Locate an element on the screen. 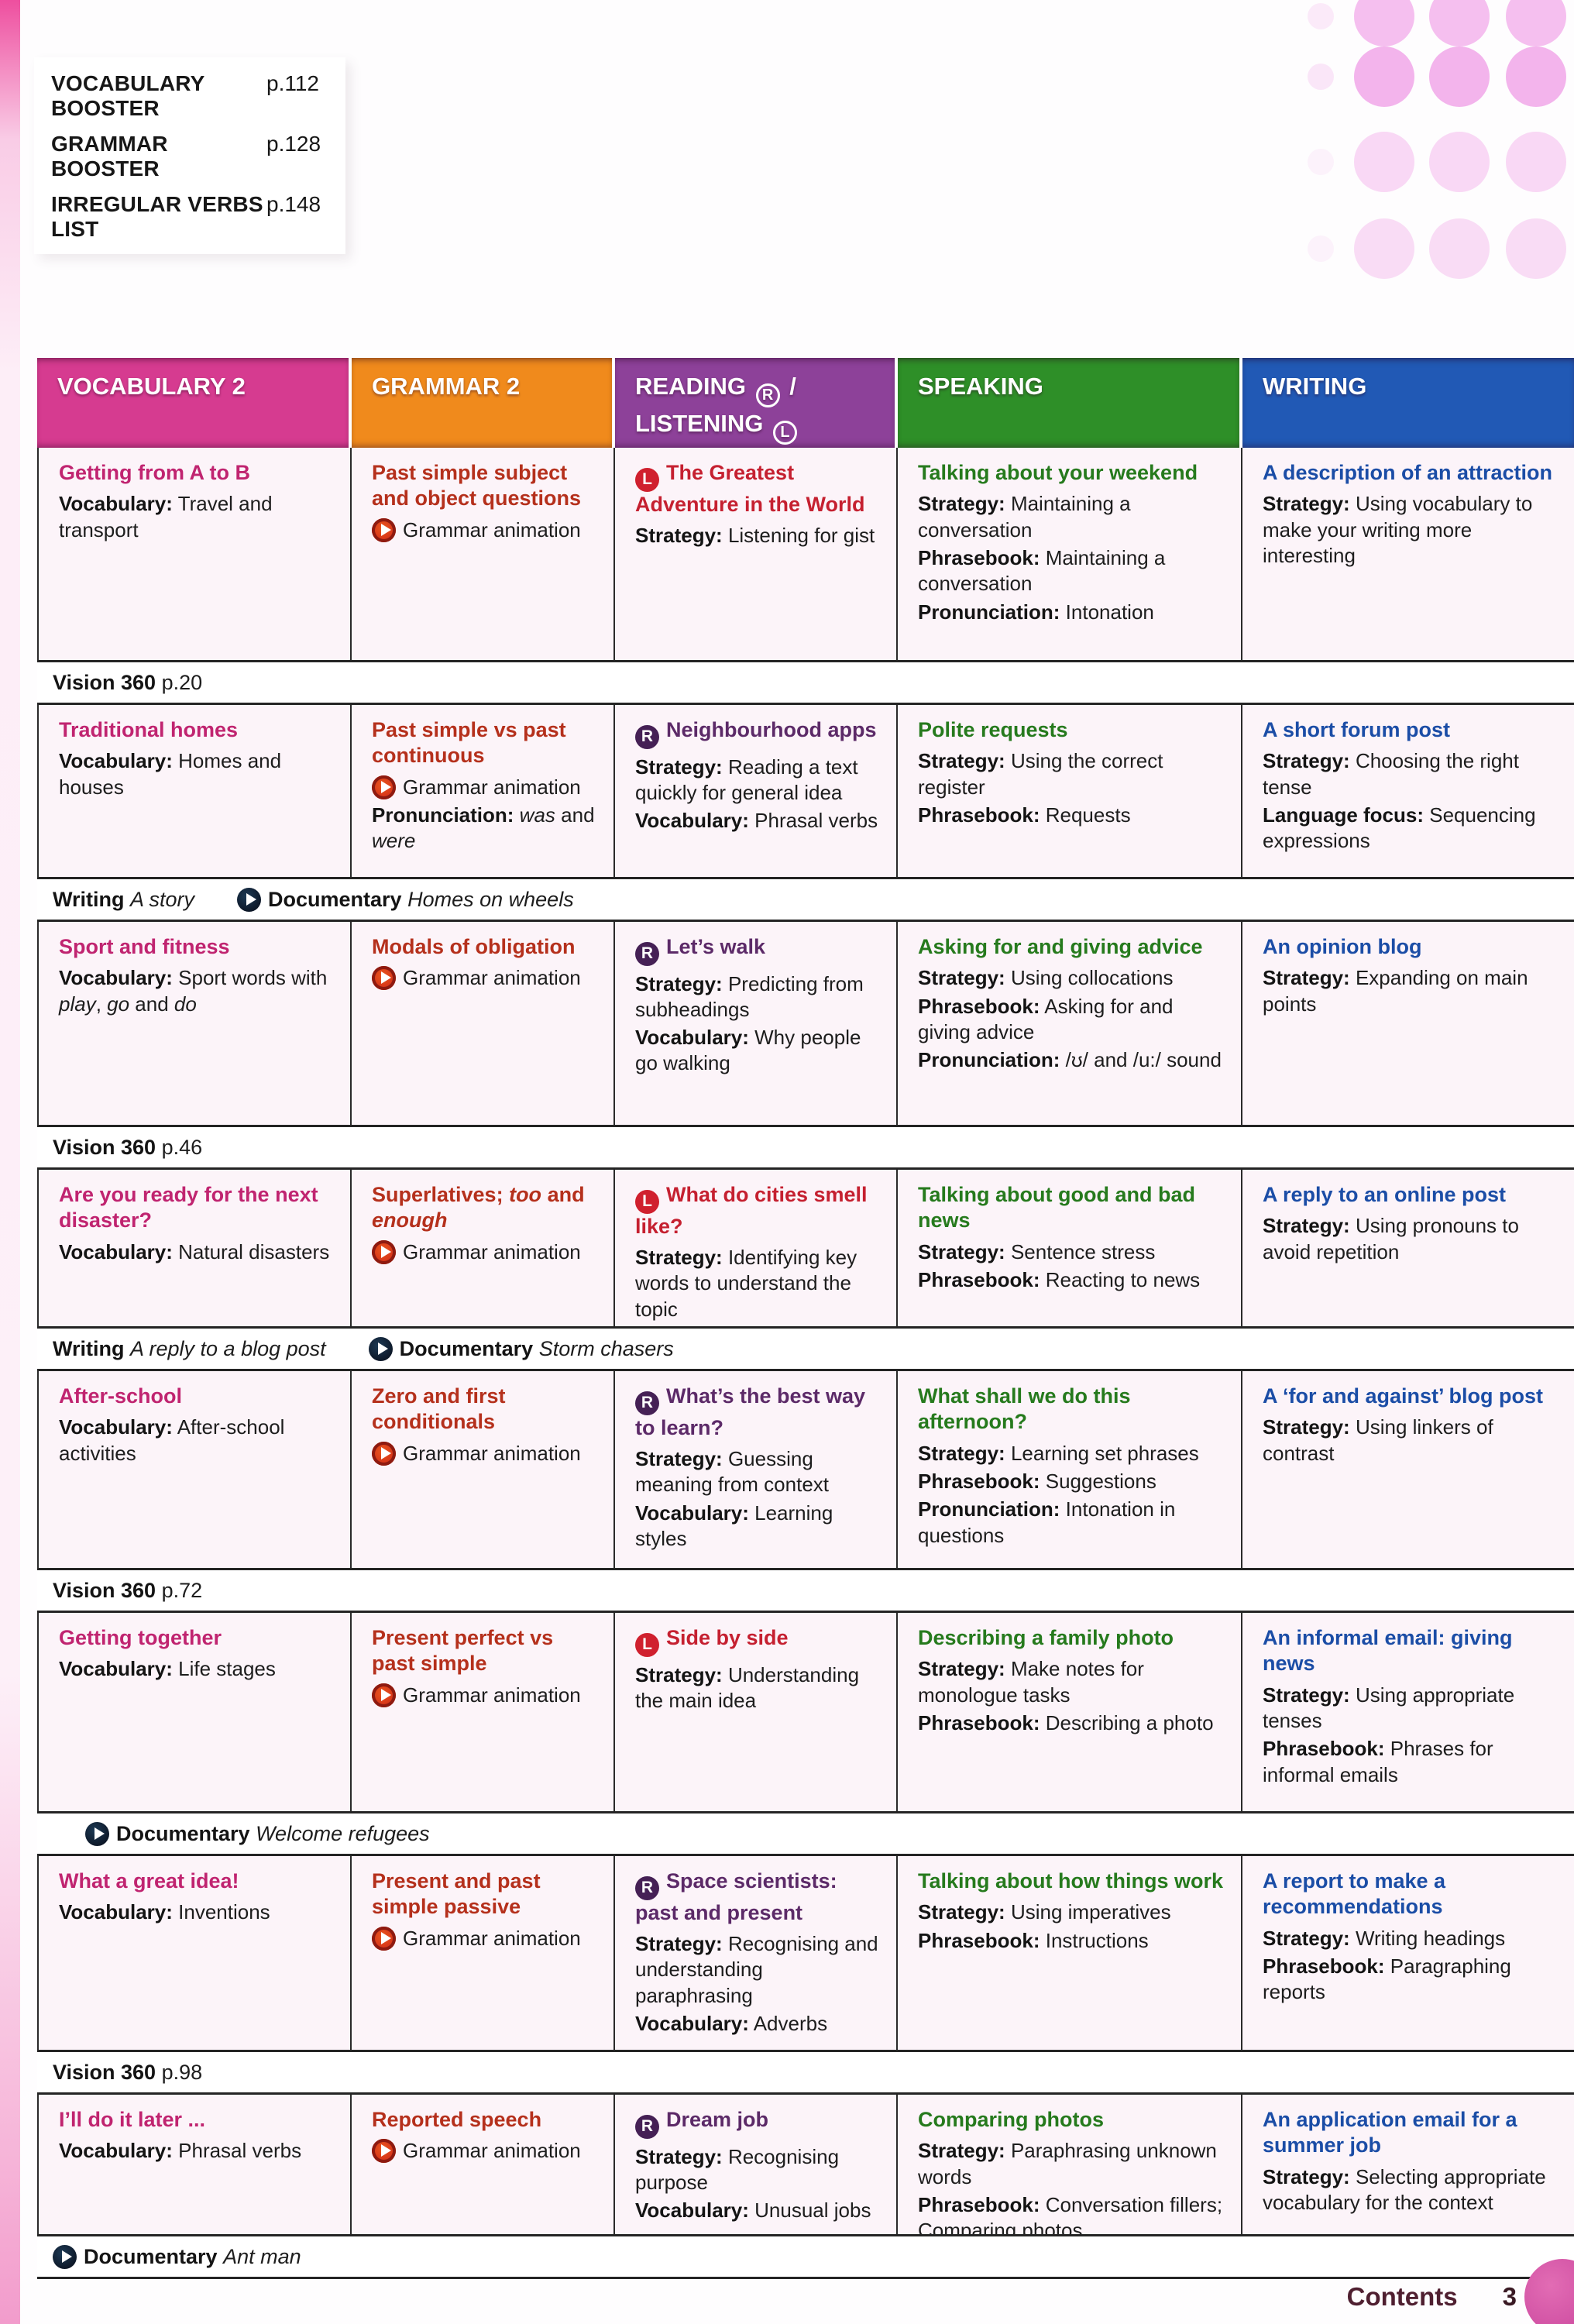 Image resolution: width=1574 pixels, height=2324 pixels. detail-line: Strategy: Paraphrasing unknown words is located at coordinates (1067, 2163).